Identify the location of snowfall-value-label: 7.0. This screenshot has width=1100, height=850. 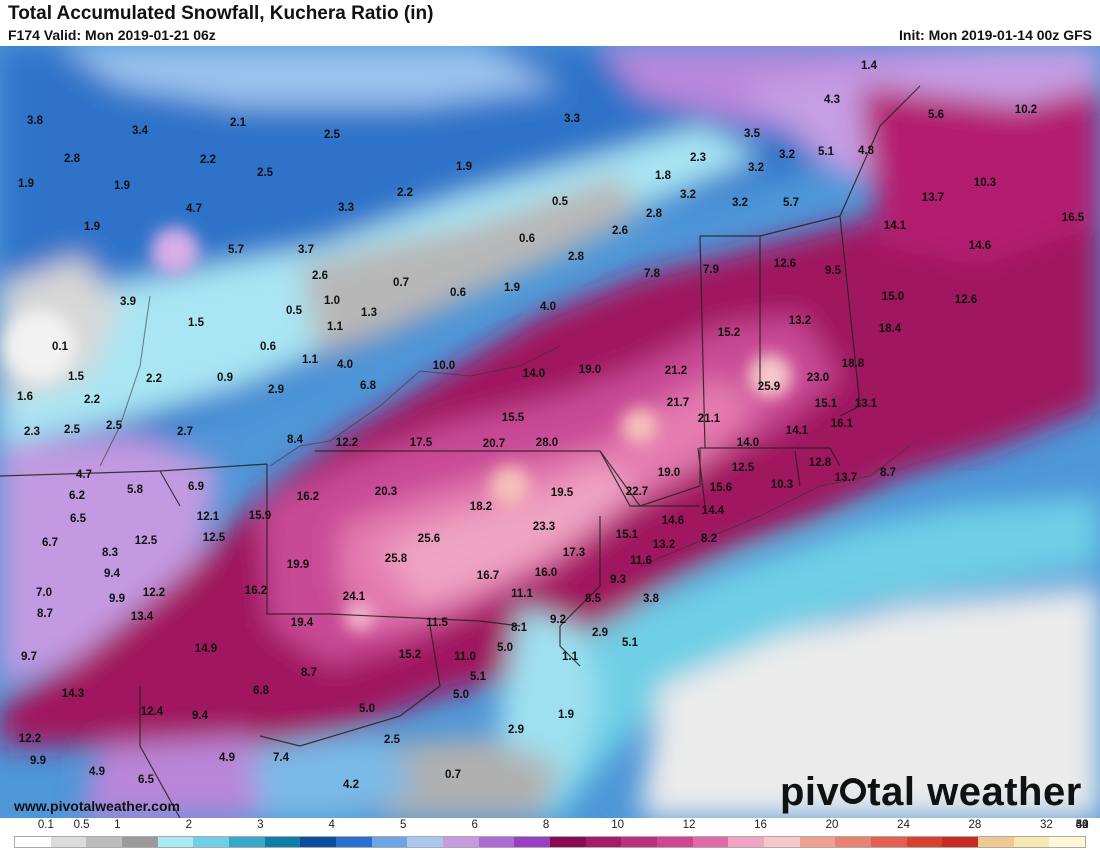
(44, 593).